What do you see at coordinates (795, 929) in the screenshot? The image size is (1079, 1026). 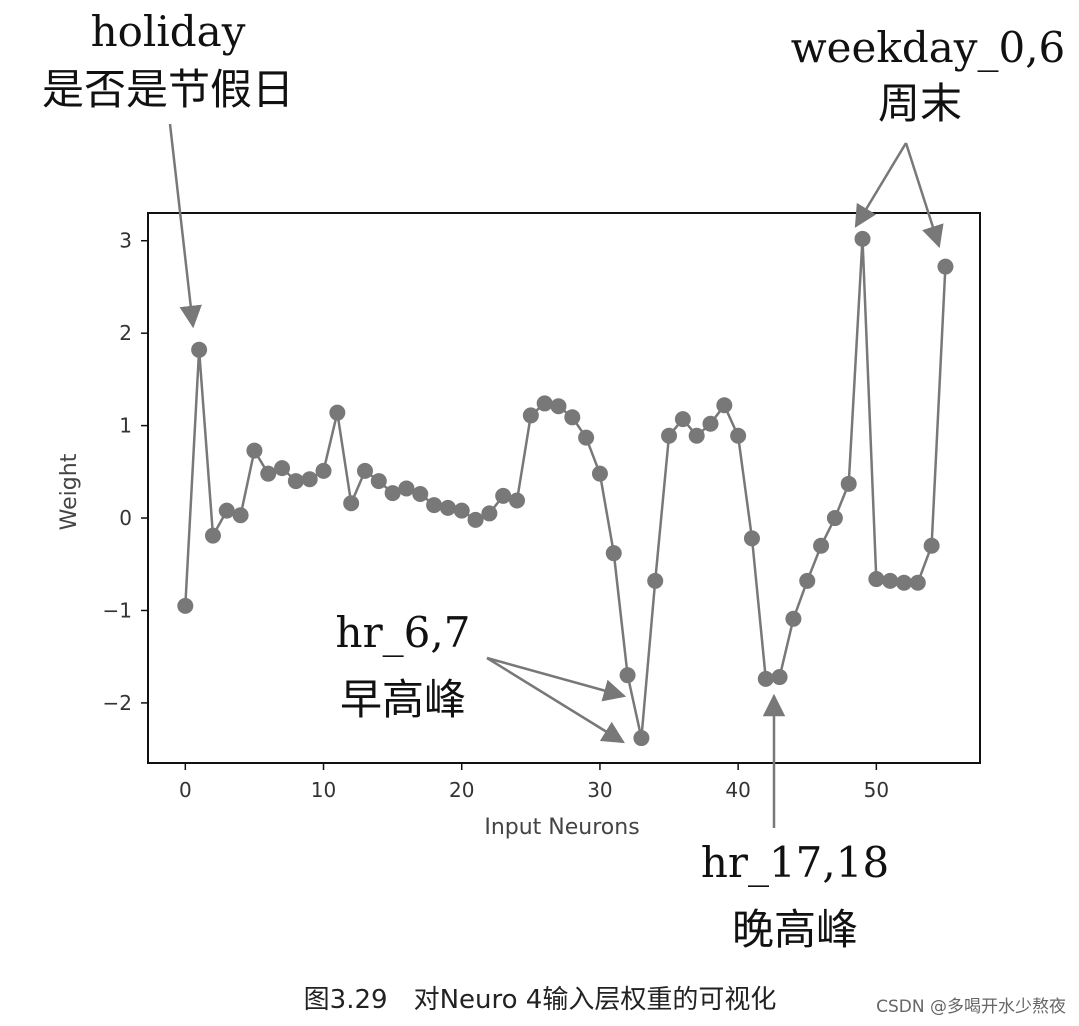 I see `evening-peak-annotation-line2: 晚高峰` at bounding box center [795, 929].